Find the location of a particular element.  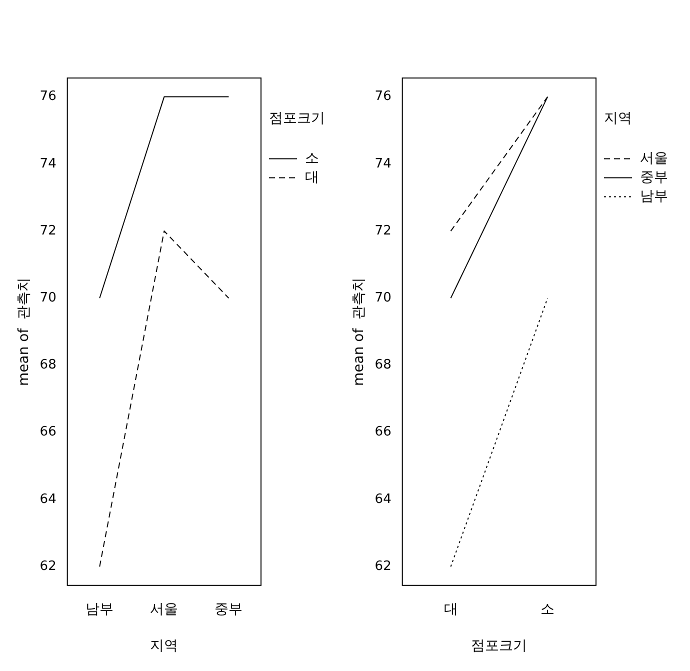

x-tick-label: 중부 is located at coordinates (228, 609).